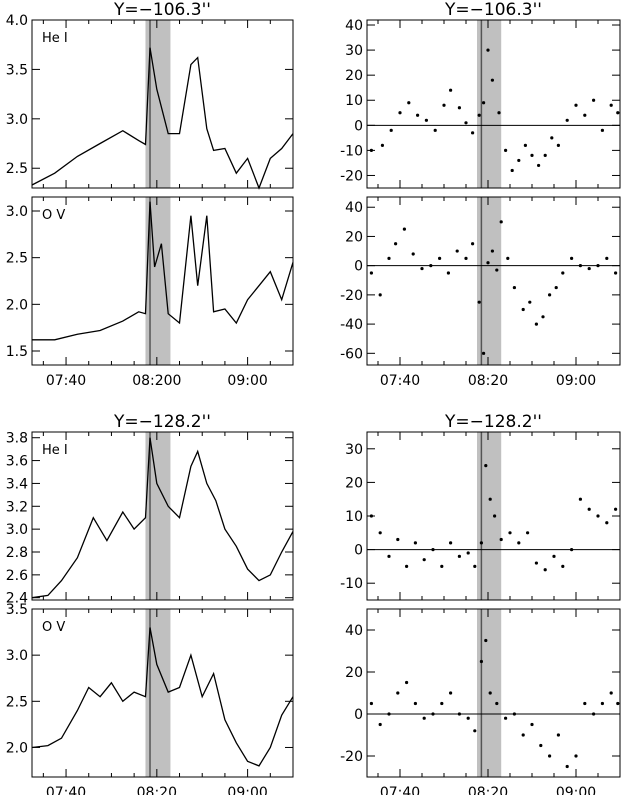 The image size is (622, 795). Describe the element at coordinates (17, 599) in the screenshot. I see `y-tick-label: 2.4` at that location.